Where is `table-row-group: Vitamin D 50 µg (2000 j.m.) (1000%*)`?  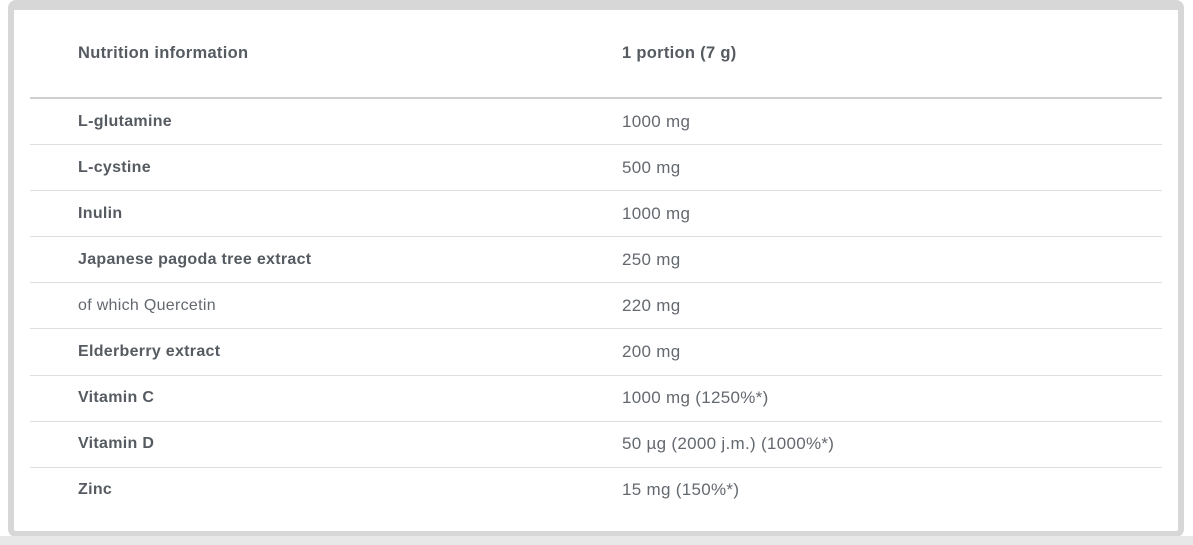 table-row-group: Vitamin D 50 µg (2000 j.m.) (1000%*) is located at coordinates (596, 445).